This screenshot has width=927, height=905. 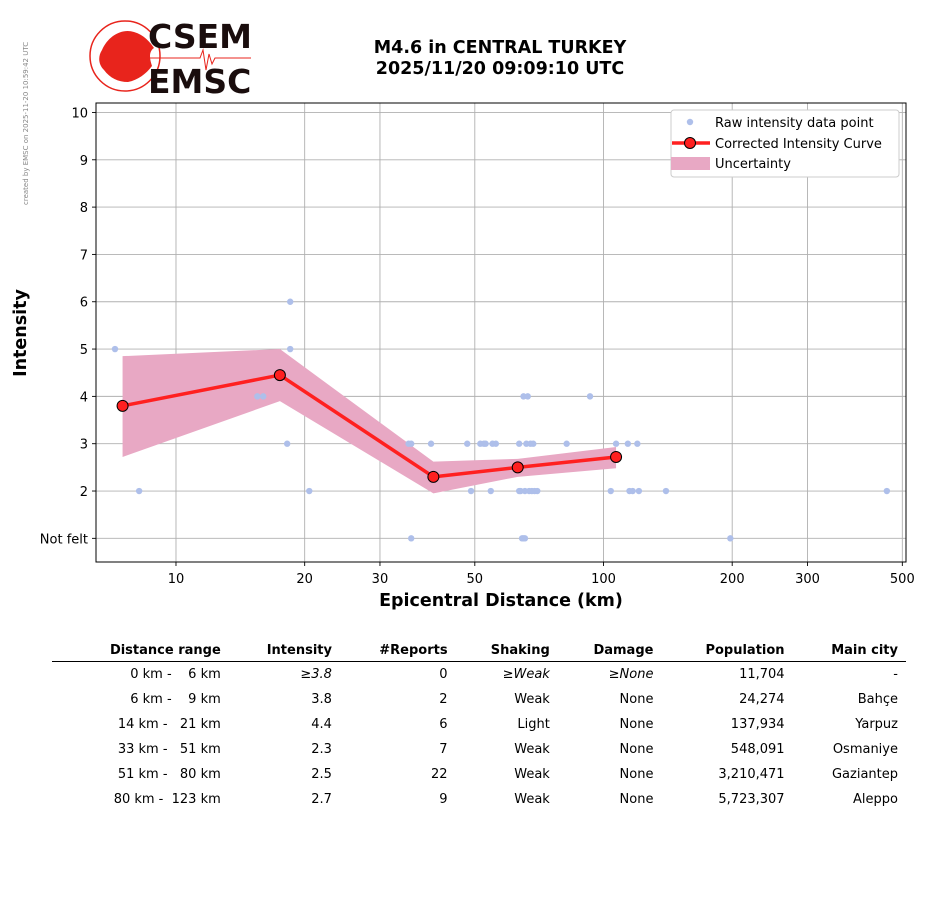 I want to click on table-cell-reports: 0, so click(x=443, y=674).